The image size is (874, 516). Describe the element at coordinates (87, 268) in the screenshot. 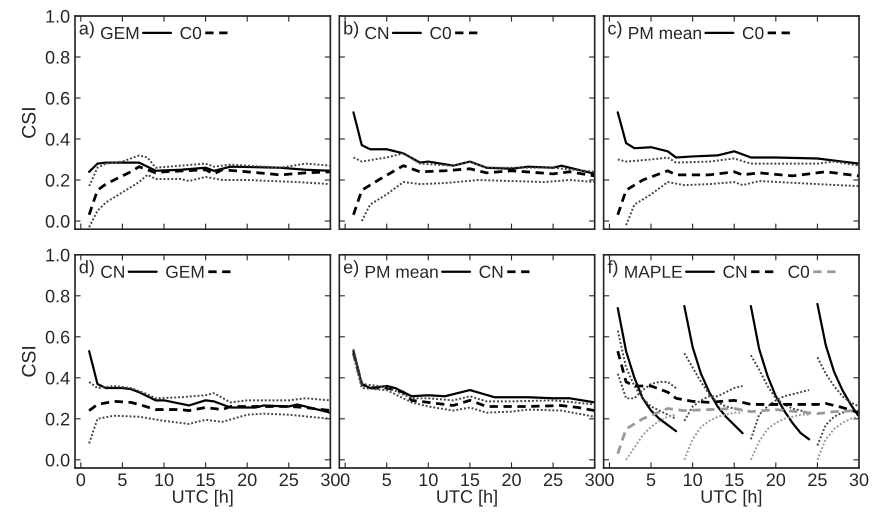

I see `annotation: d)` at that location.